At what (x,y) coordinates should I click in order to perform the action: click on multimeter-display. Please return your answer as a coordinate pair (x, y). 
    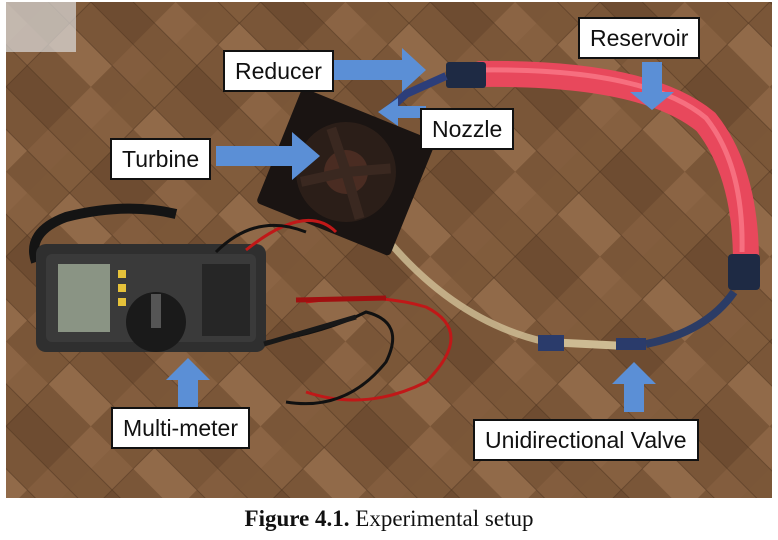
    Looking at the image, I should click on (84, 298).